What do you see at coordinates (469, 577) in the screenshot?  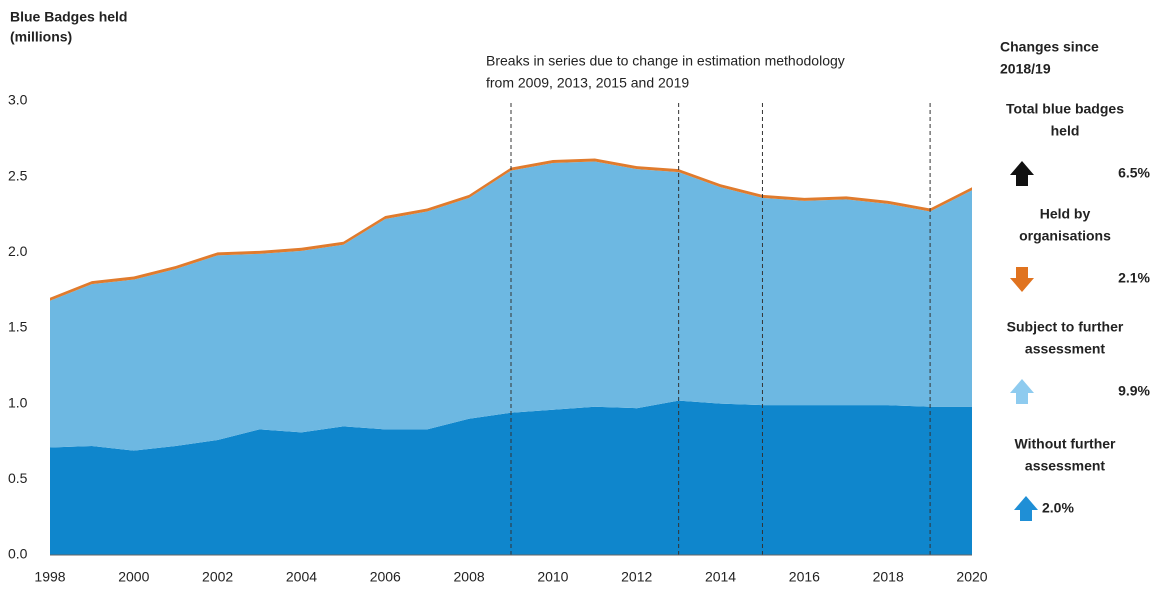 I see `x-tick-label: 2008` at bounding box center [469, 577].